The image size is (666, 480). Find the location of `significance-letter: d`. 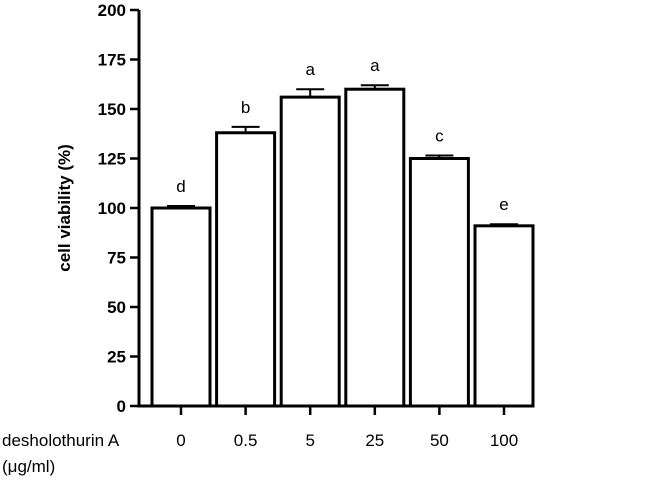

significance-letter: d is located at coordinates (180, 186).